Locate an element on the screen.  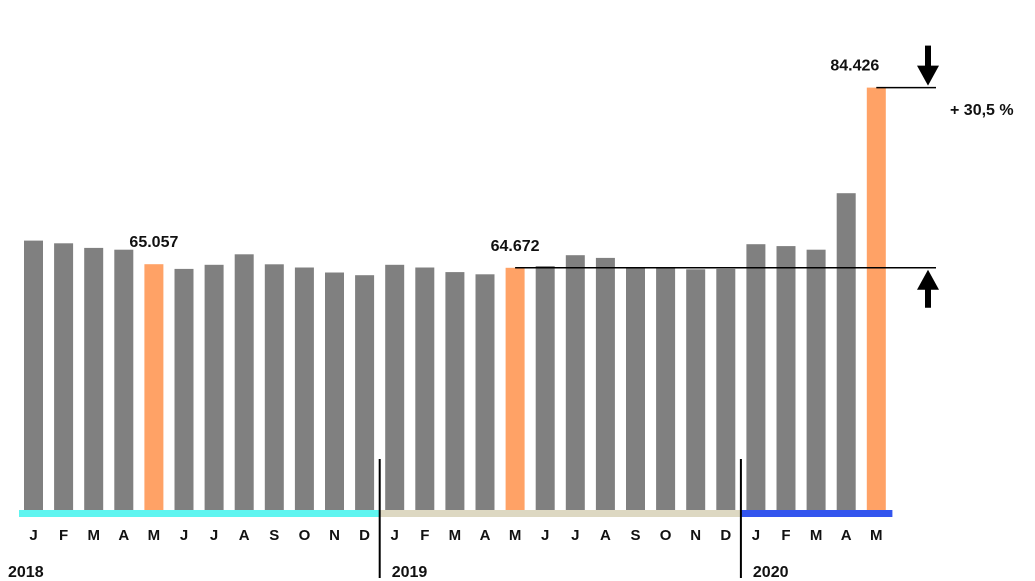
data-label-1: 64.672 is located at coordinates (515, 246).